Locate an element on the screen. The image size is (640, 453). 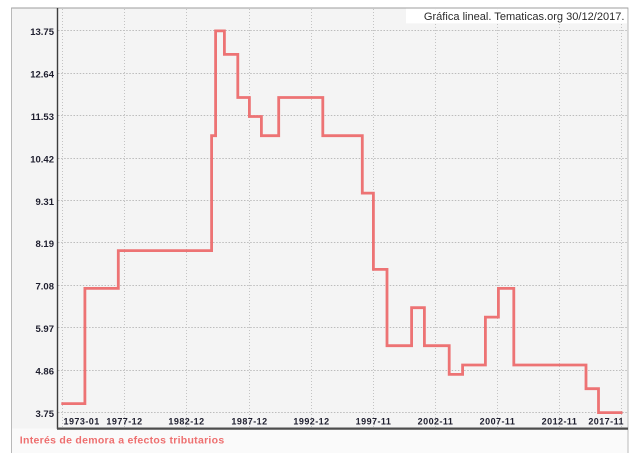
svg-text: 2002-11 is located at coordinates (436, 422).